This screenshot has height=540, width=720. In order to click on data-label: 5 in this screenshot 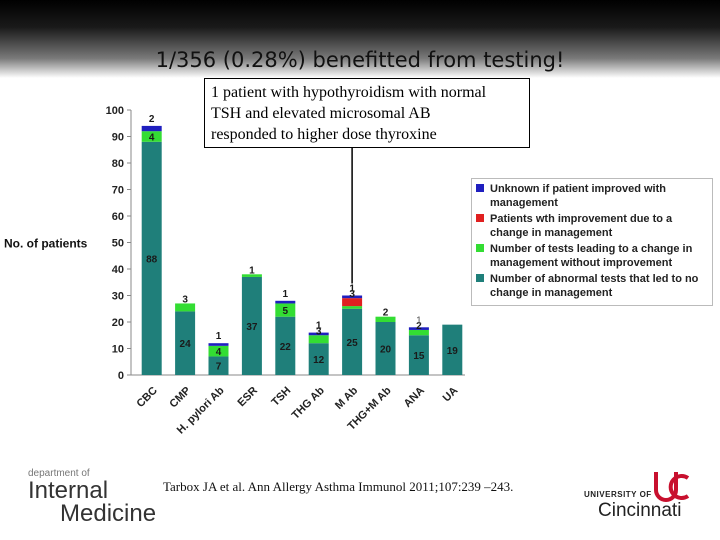, I will do `click(286, 311)`.